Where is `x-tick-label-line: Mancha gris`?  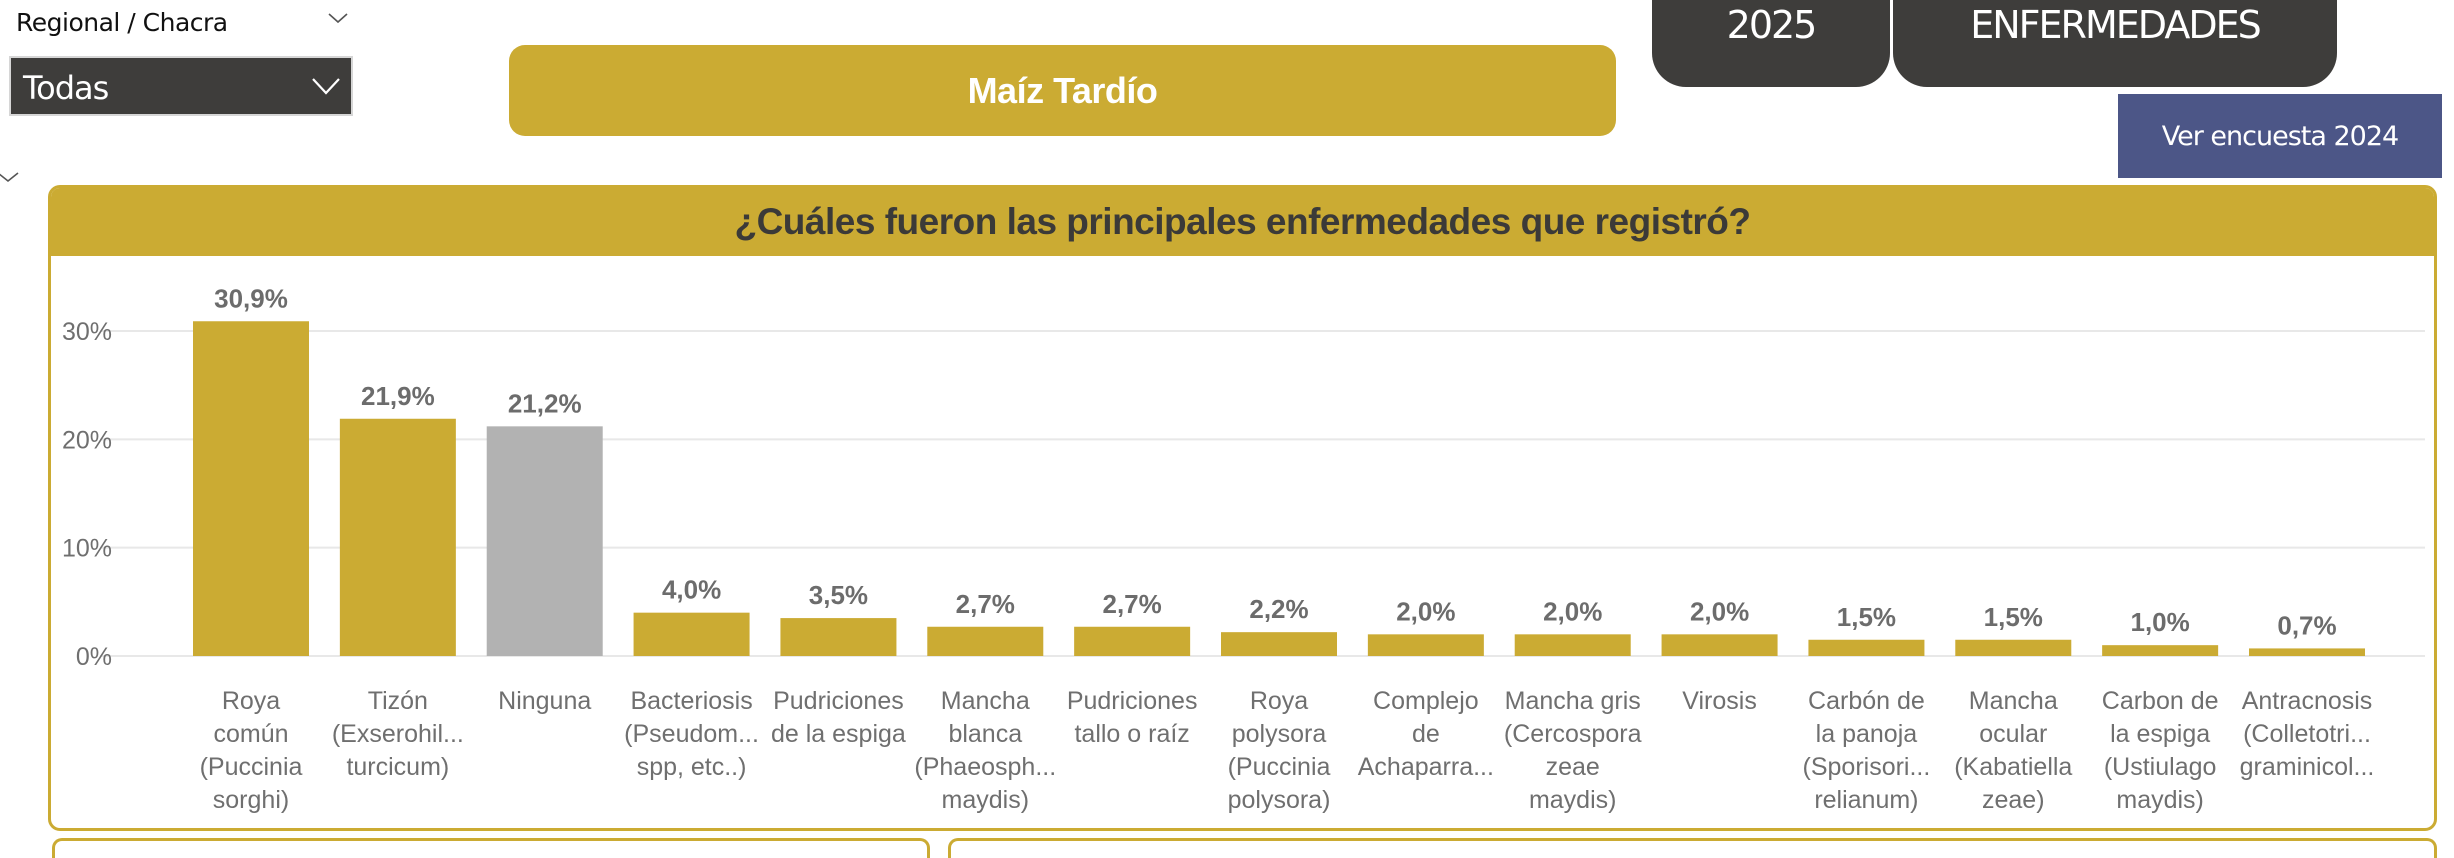
x-tick-label-line: Mancha gris is located at coordinates (1573, 701).